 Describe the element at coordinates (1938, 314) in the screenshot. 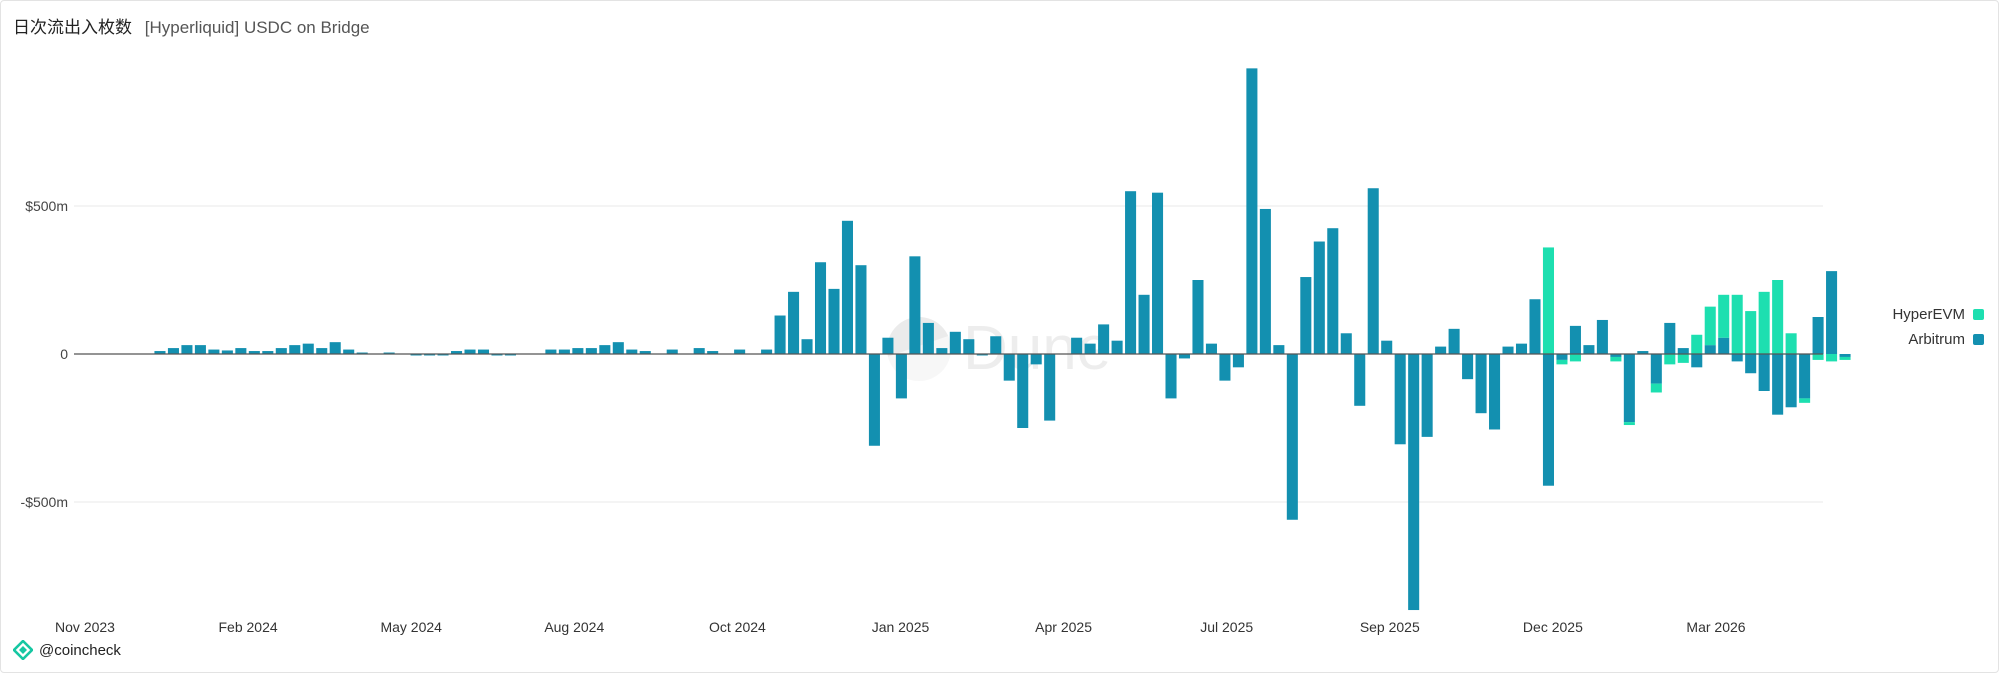

I see `legend-item-hyperevm: HyperEVM` at that location.